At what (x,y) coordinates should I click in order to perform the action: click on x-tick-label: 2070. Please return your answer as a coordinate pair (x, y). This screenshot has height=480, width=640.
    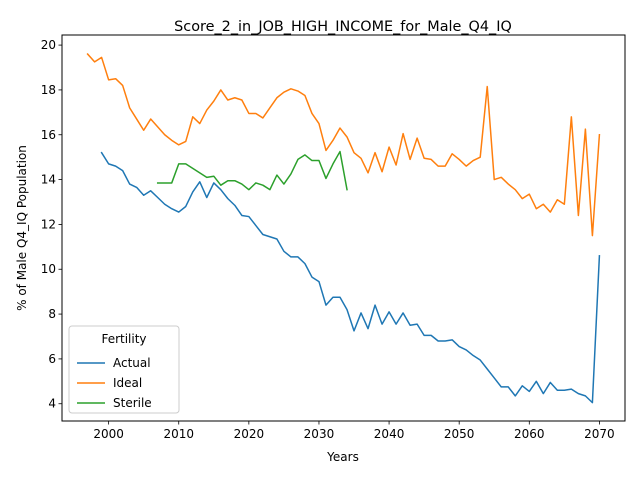
    Looking at the image, I should click on (599, 434).